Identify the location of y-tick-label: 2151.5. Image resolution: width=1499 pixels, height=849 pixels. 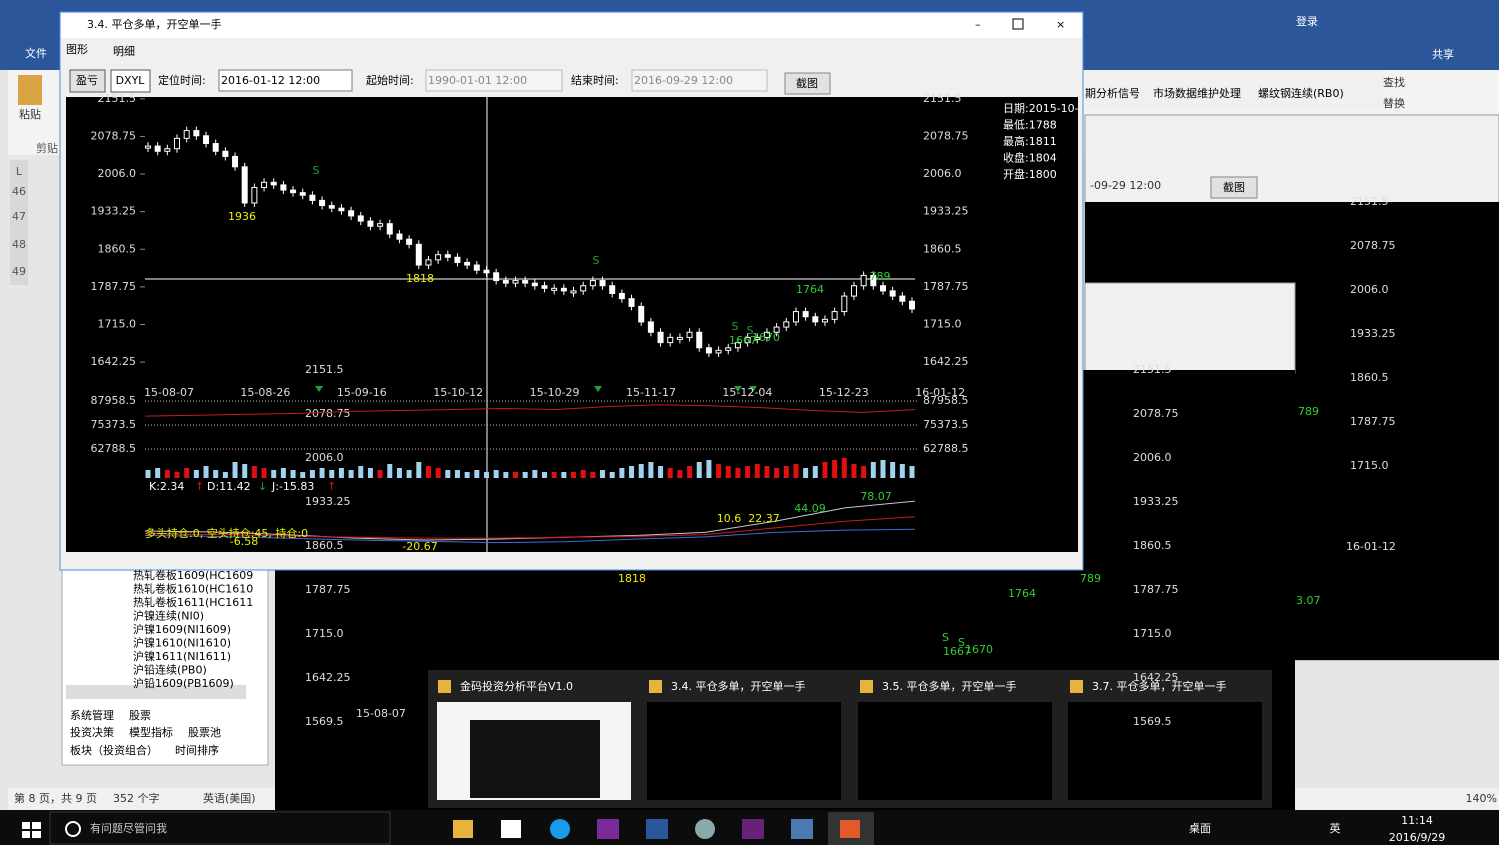
(117, 98).